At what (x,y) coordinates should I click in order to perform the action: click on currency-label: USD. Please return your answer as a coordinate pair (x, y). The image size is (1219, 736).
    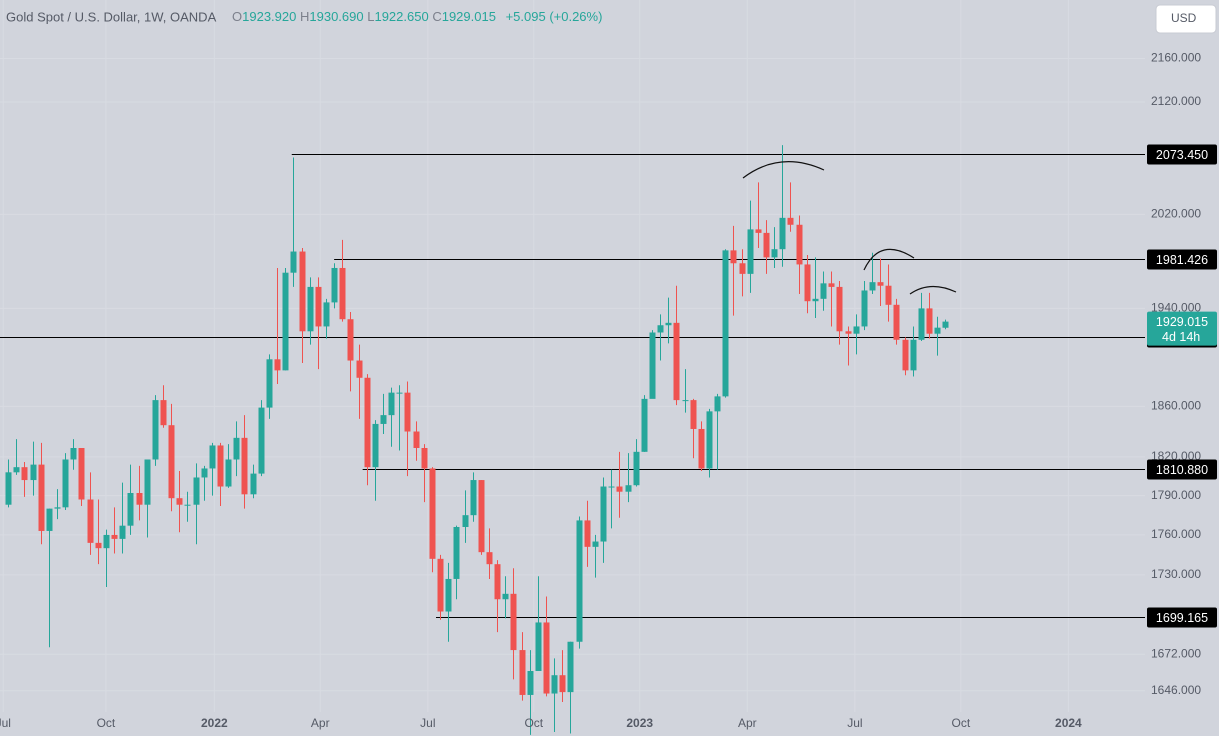
    Looking at the image, I should click on (1184, 18).